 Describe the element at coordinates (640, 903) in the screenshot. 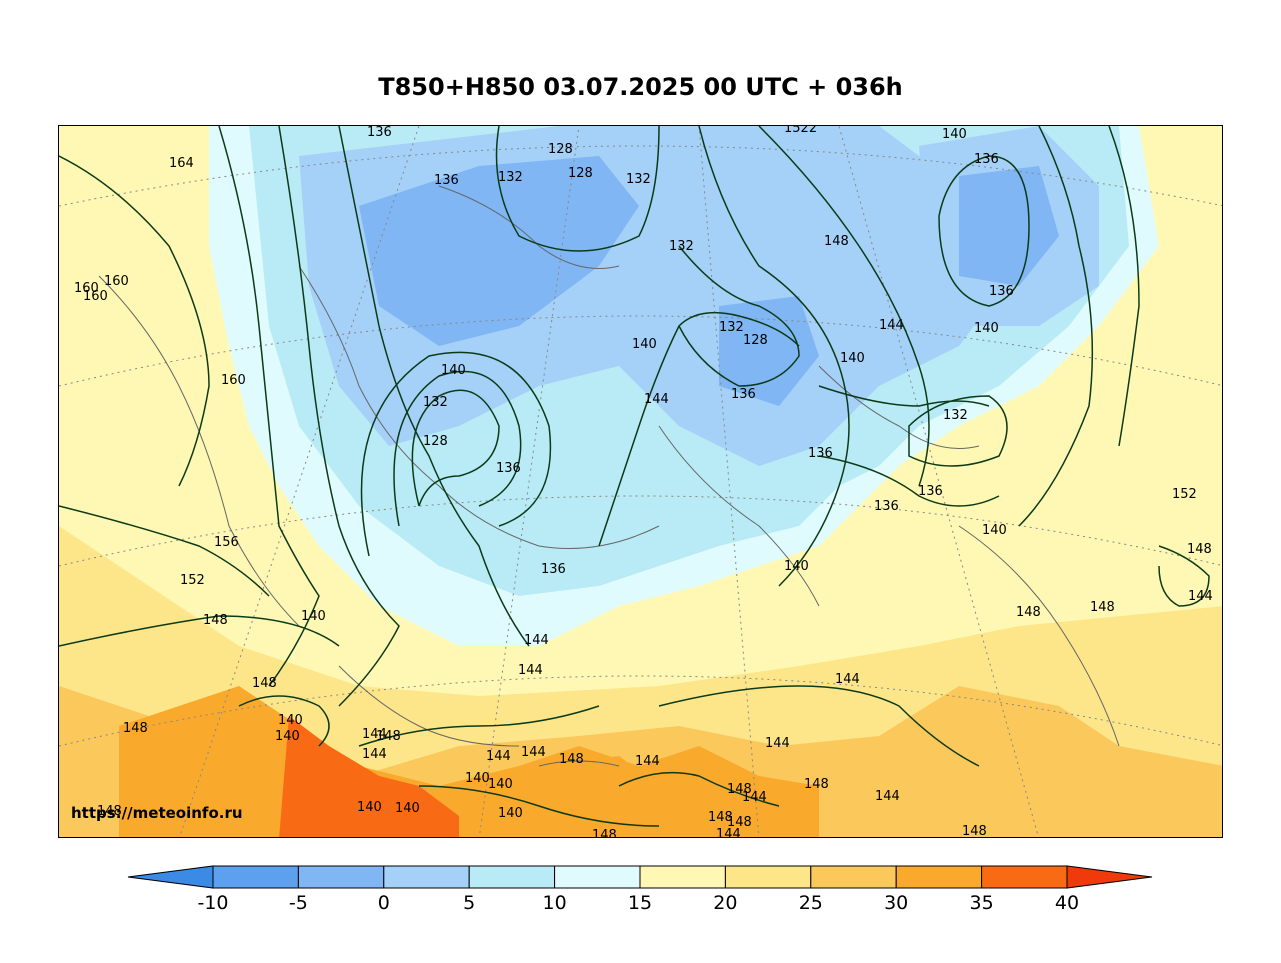

I see `colorbar-tick-label: 15` at that location.